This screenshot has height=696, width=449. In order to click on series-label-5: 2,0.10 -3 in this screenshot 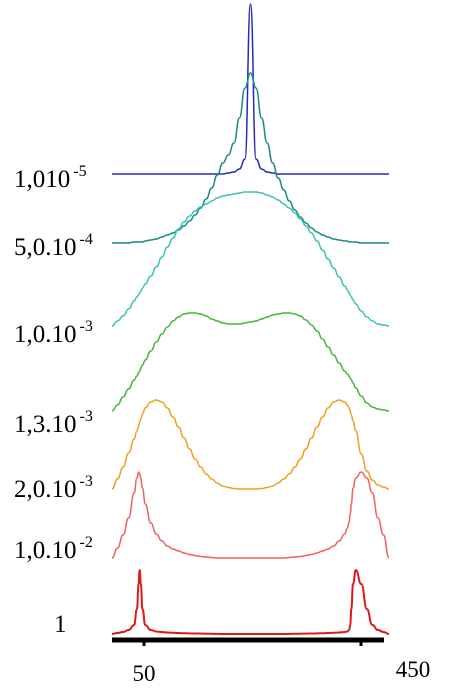, I will do `click(53, 488)`.